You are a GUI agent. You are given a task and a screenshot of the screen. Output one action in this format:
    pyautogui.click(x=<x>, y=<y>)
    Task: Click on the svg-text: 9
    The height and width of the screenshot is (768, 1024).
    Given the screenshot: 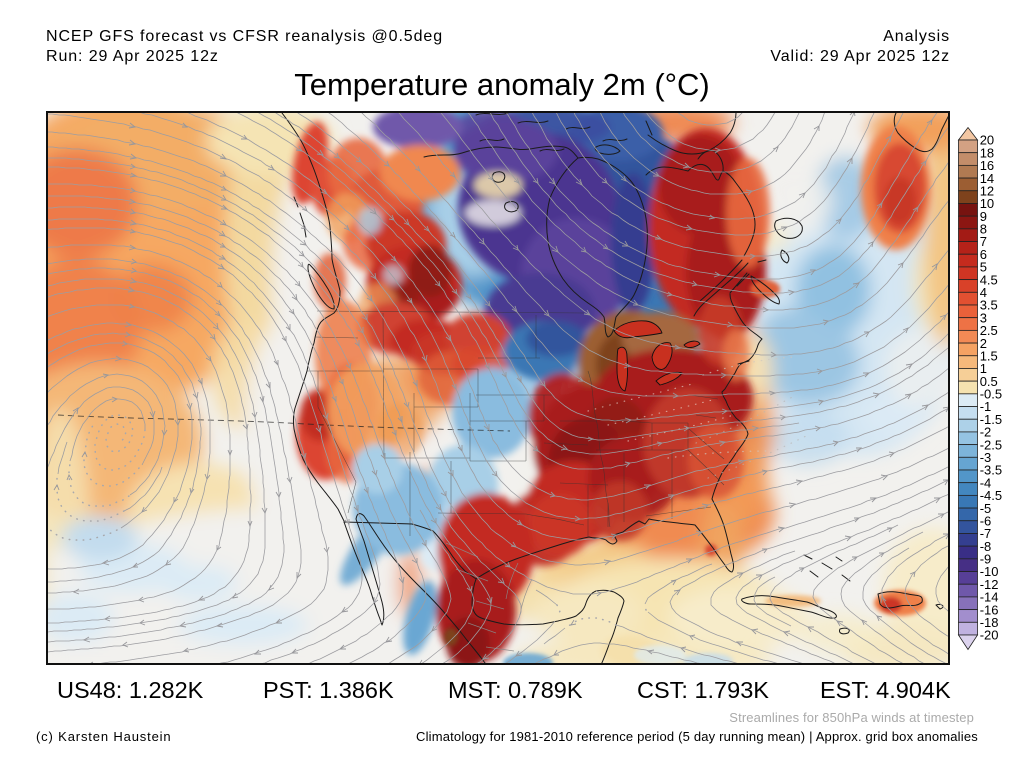 What is the action you would take?
    pyautogui.click(x=983, y=216)
    